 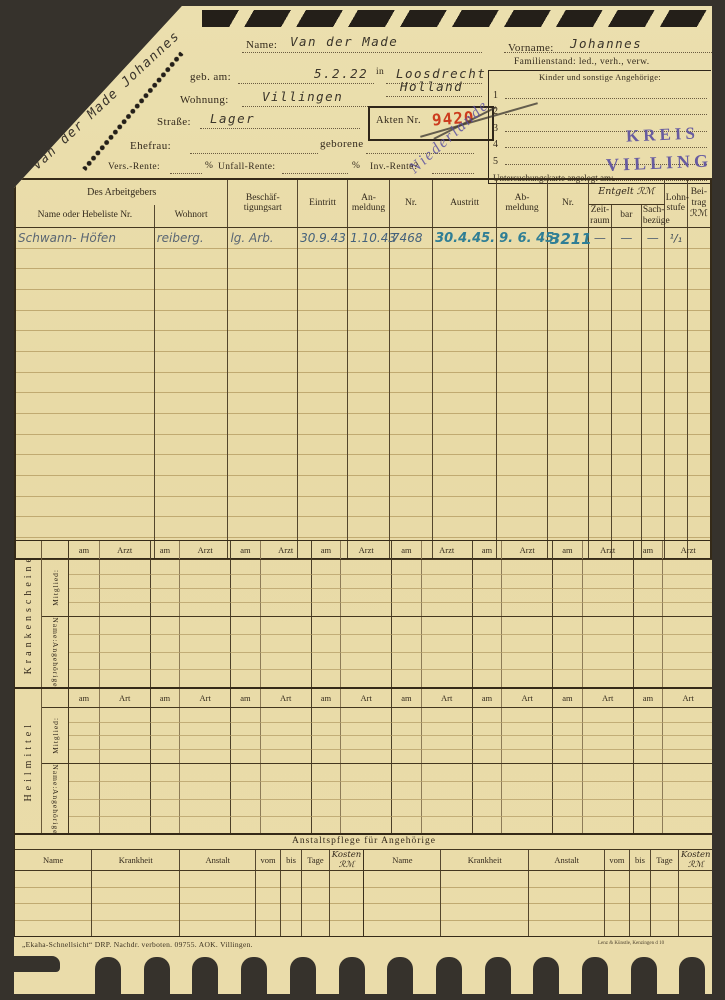 I want to click on entry-nr1: 7468, so click(x=407, y=237).